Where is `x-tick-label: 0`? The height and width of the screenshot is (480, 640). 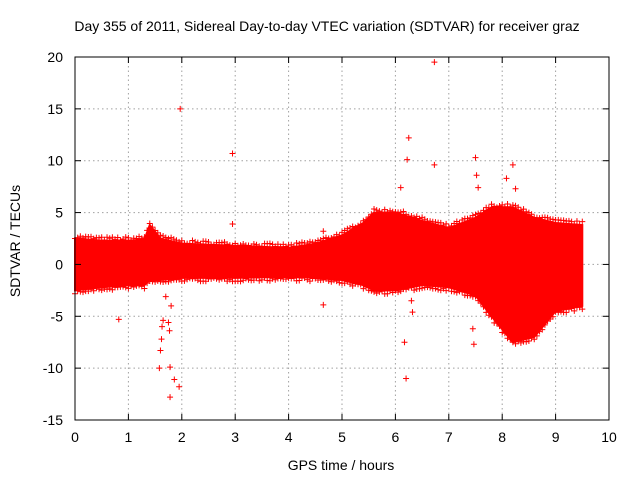
x-tick-label: 0 is located at coordinates (75, 437).